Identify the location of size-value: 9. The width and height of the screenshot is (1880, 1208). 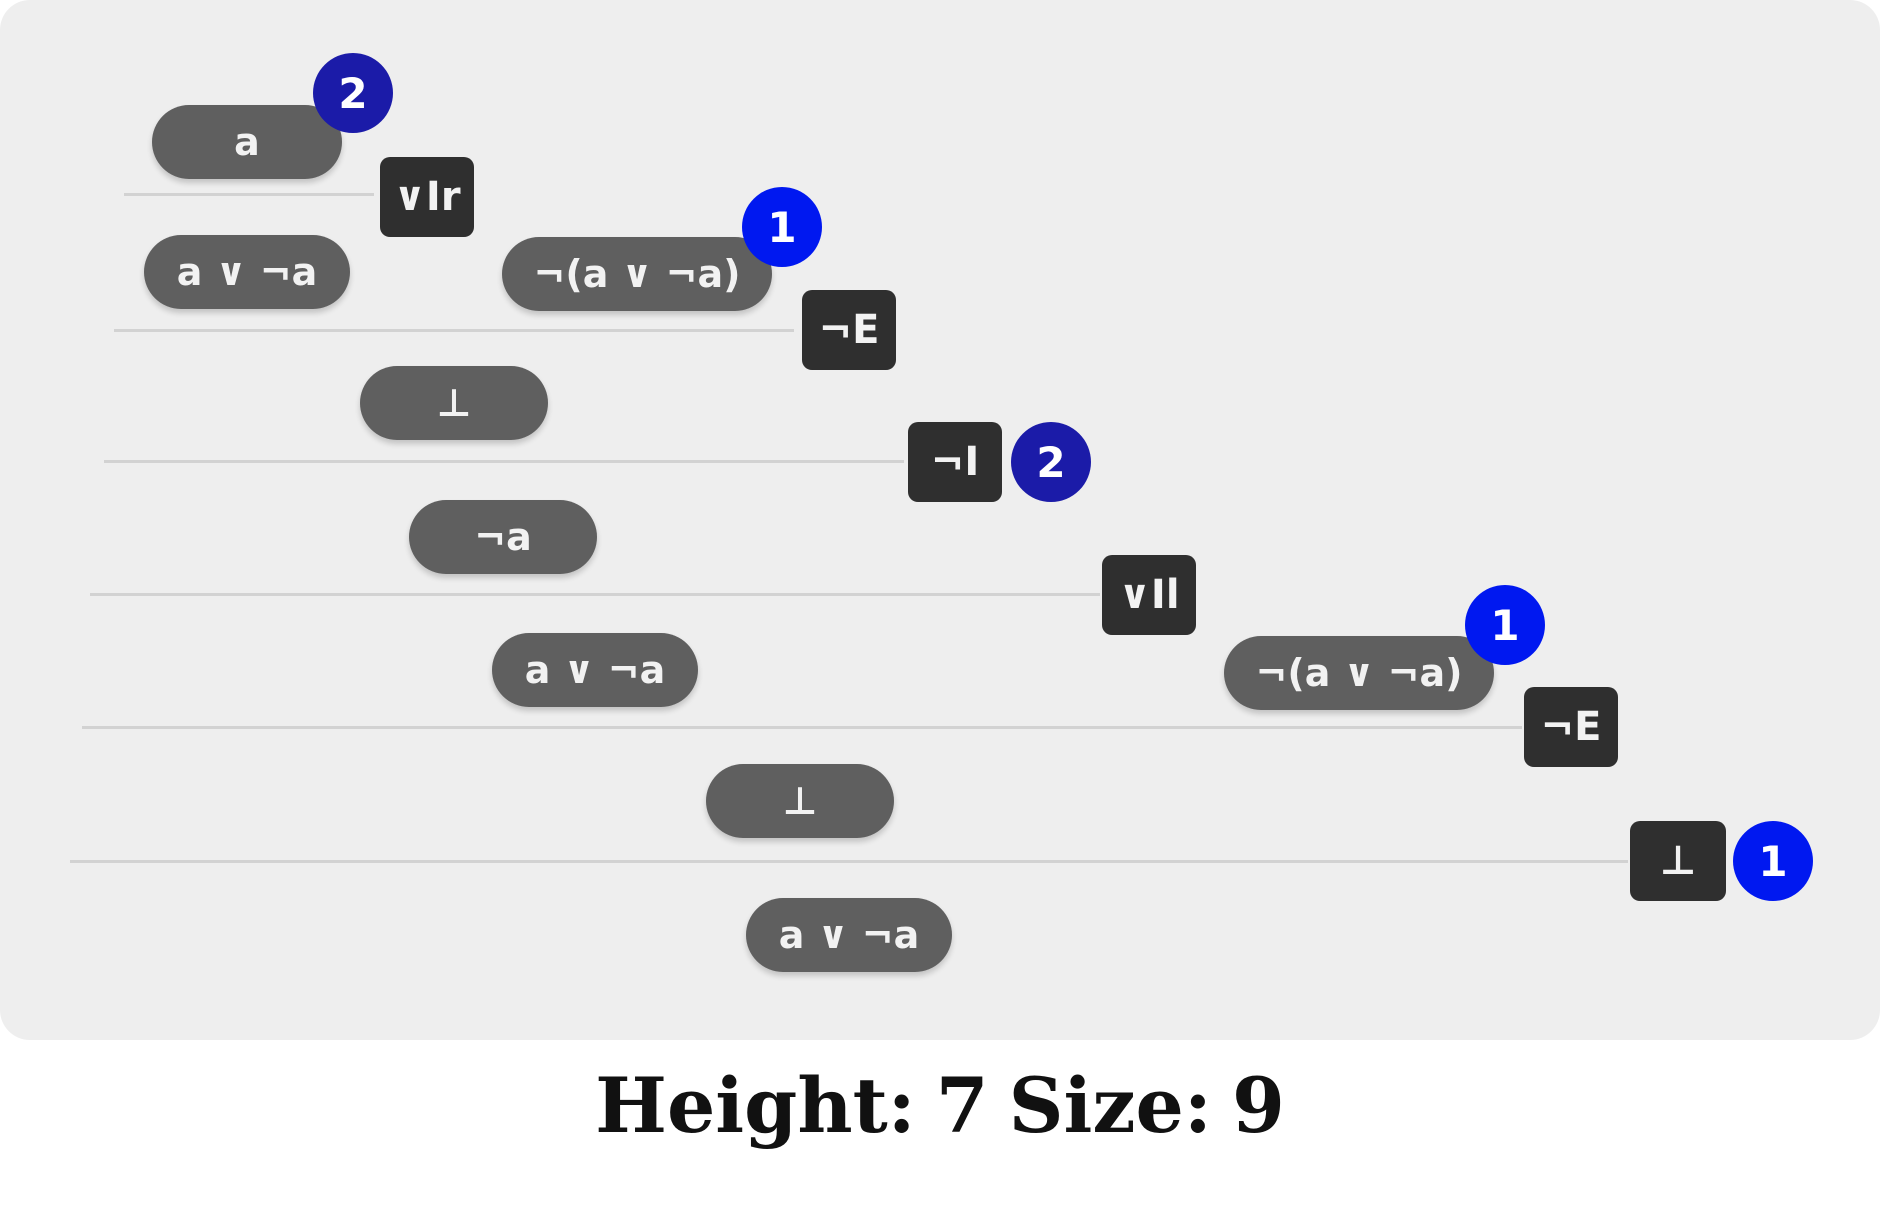
(1258, 1105).